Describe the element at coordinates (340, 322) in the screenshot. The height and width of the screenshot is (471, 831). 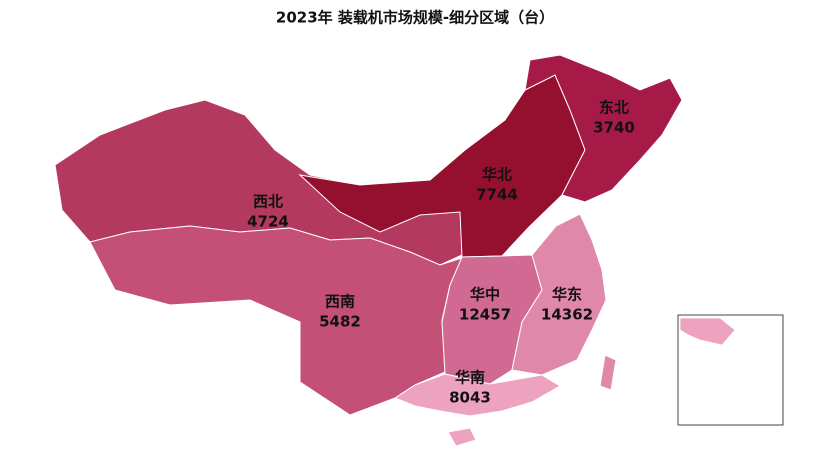
I see `region-value: 5482` at that location.